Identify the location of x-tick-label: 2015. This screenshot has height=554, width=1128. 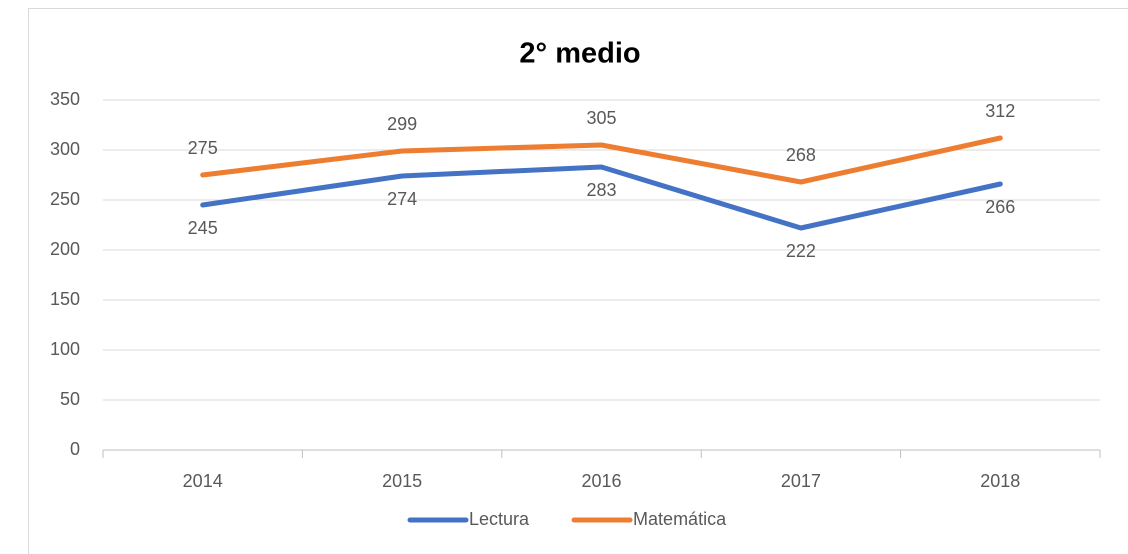
(402, 481).